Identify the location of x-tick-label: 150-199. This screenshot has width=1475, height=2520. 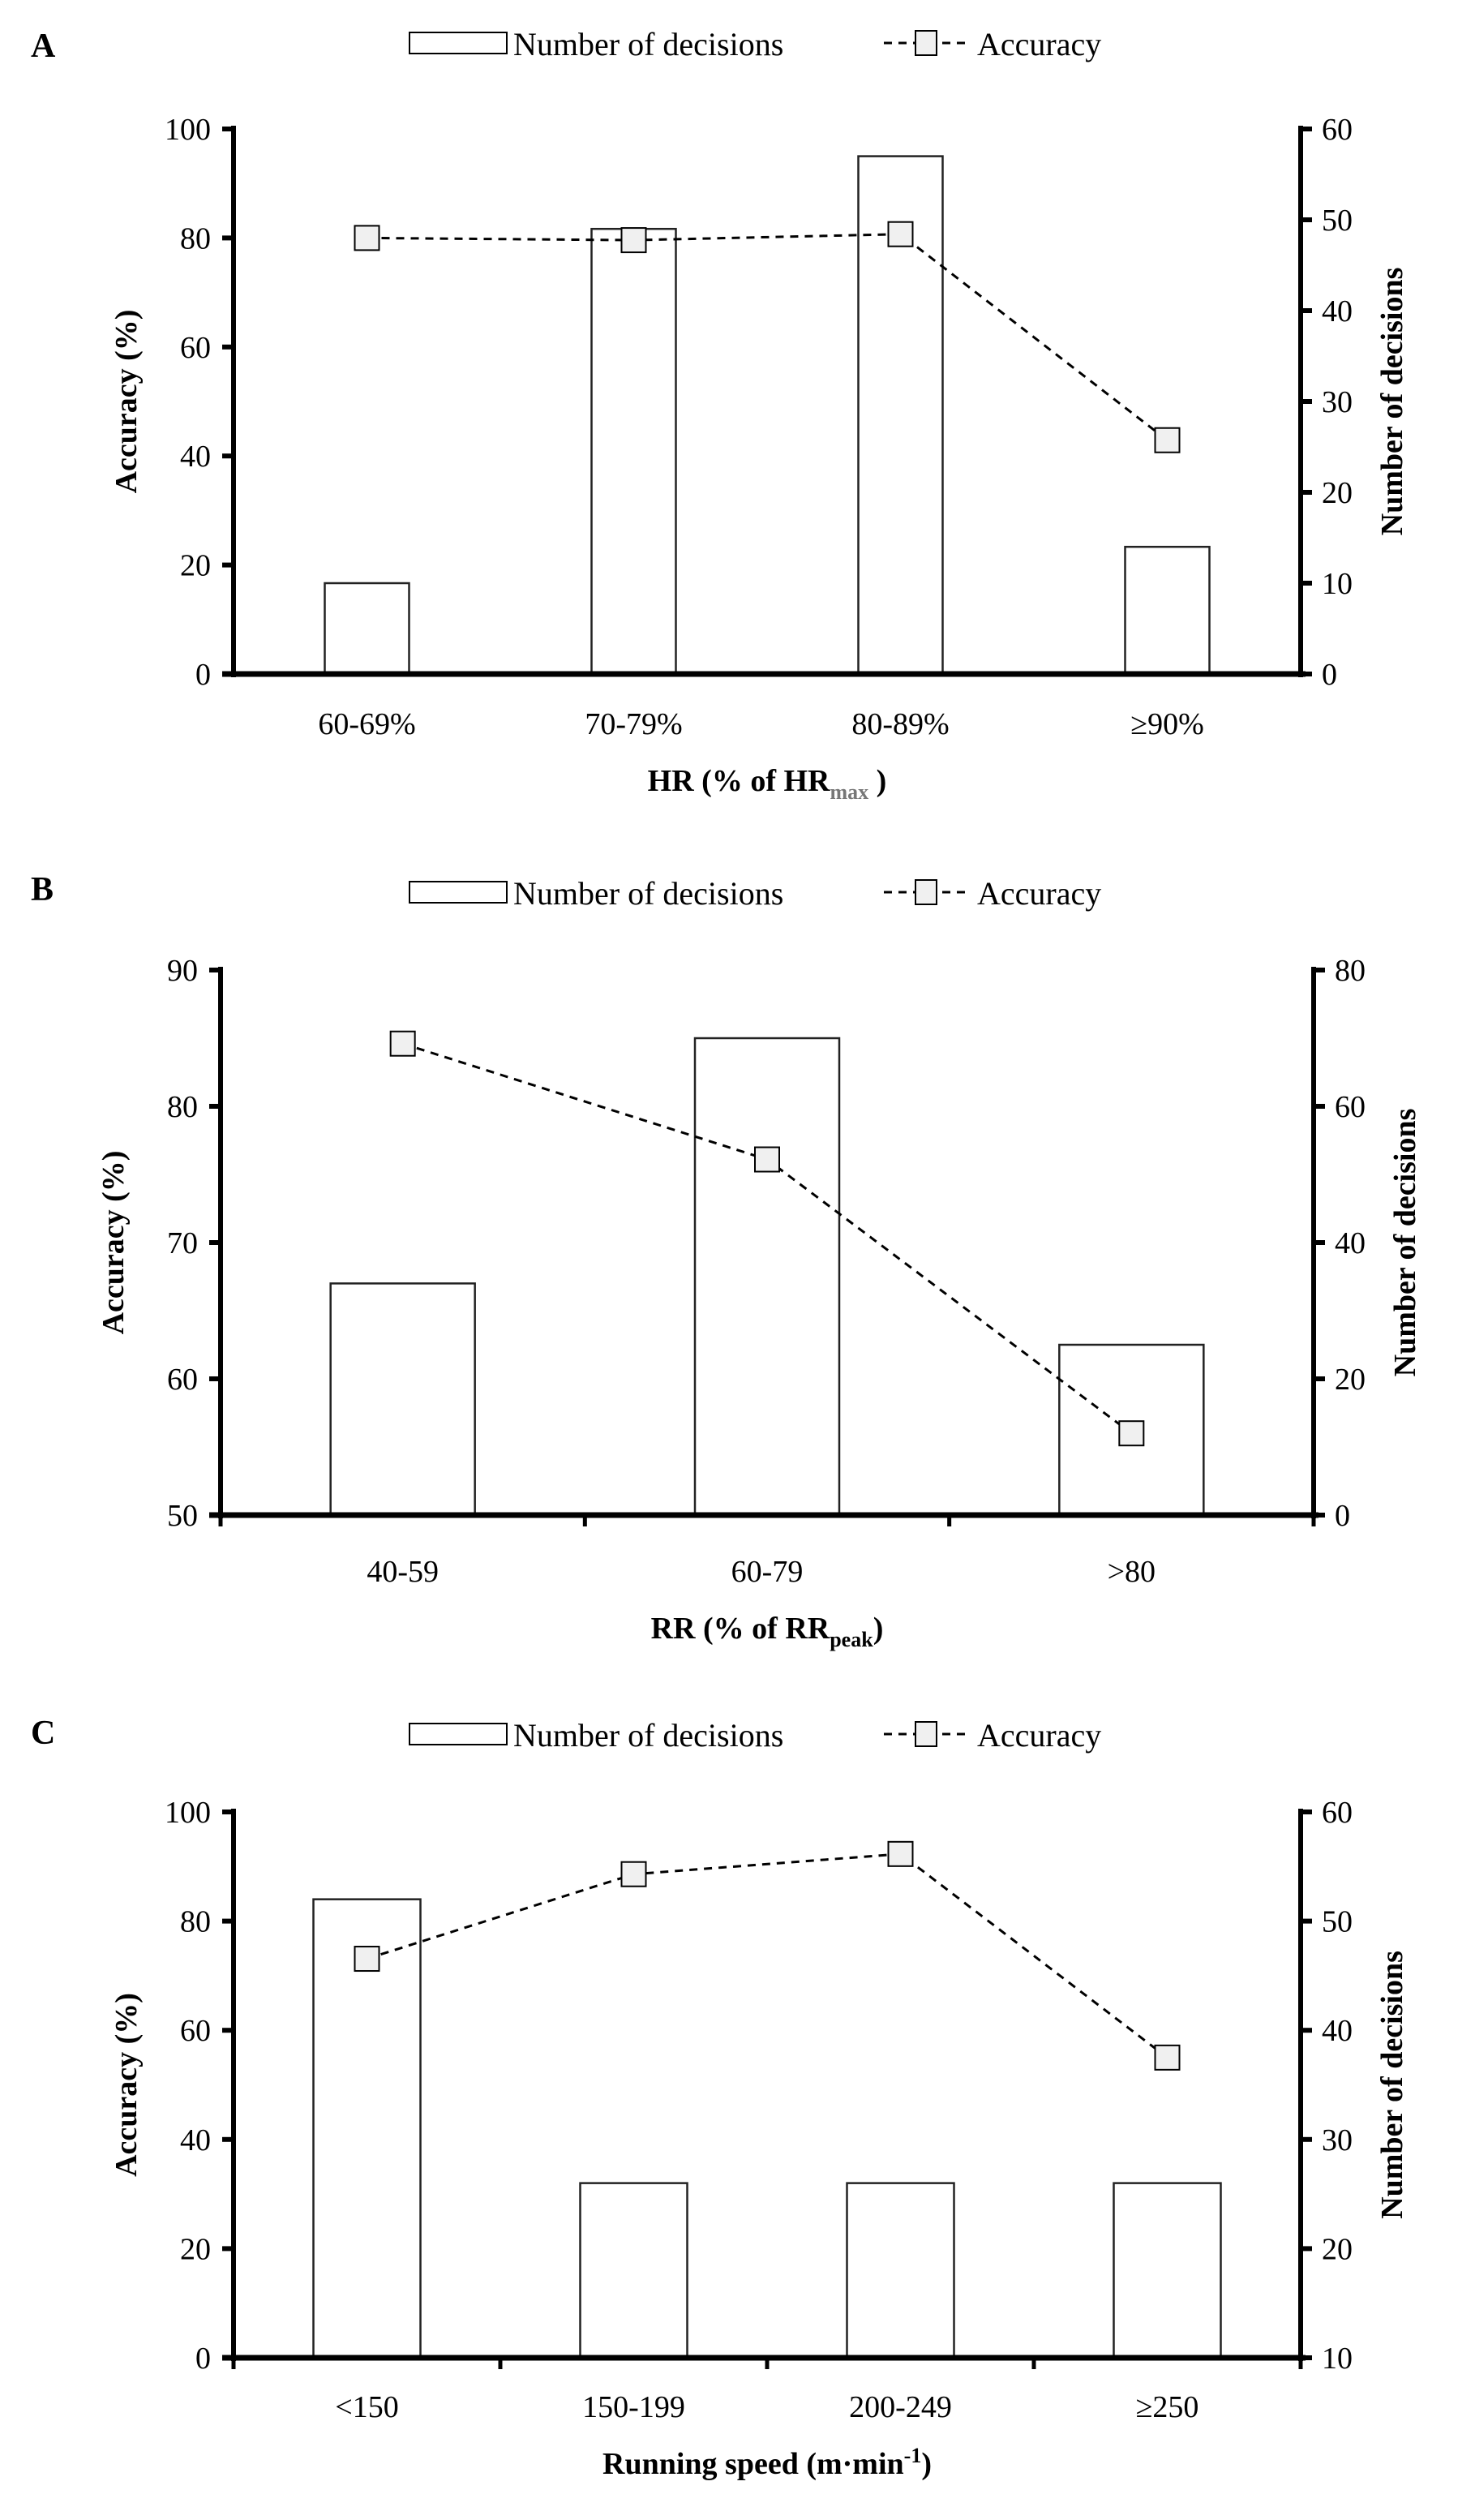
(634, 2407).